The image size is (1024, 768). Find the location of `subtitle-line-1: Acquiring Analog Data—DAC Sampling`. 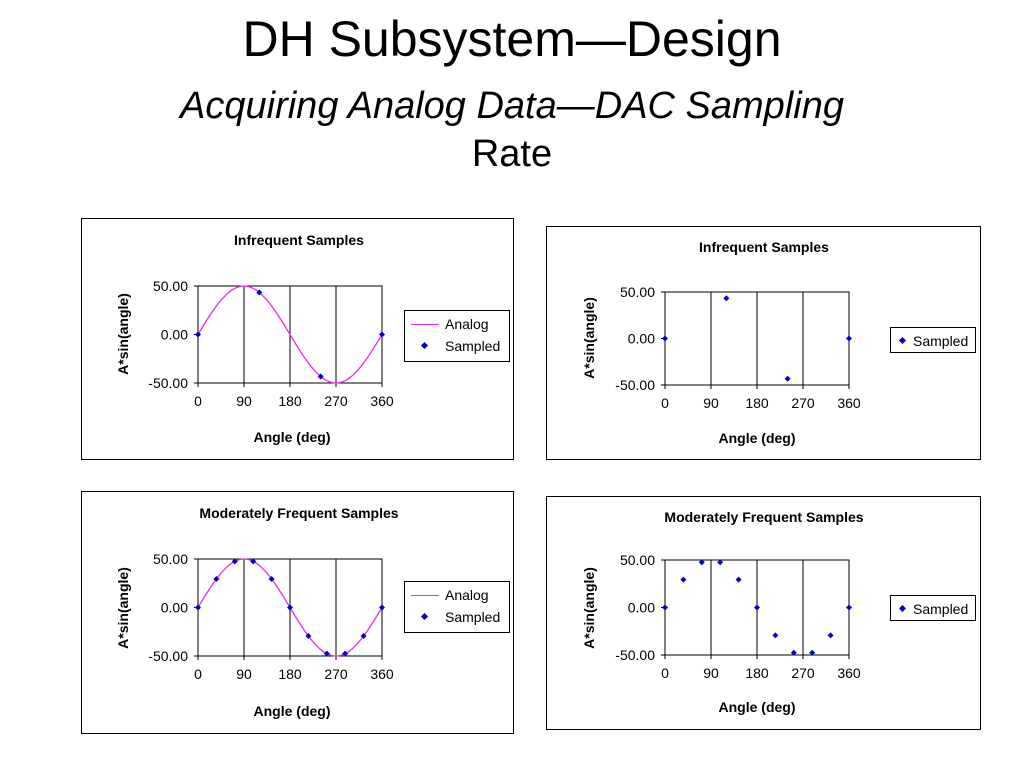

subtitle-line-1: Acquiring Analog Data—DAC Sampling is located at coordinates (512, 106).